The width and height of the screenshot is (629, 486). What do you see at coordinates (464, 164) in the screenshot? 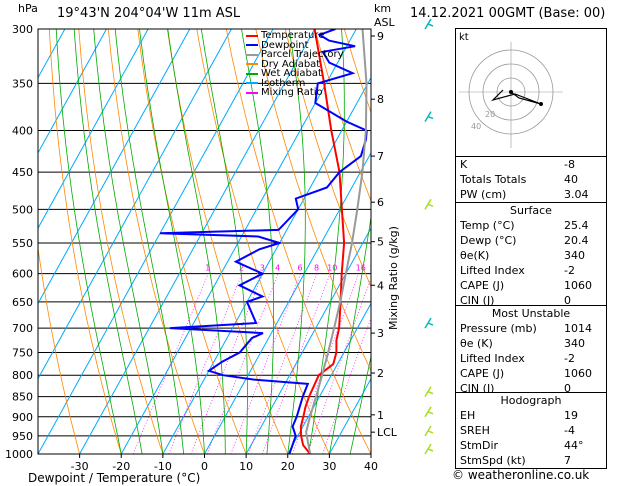
I see `index-label: K` at bounding box center [464, 164].